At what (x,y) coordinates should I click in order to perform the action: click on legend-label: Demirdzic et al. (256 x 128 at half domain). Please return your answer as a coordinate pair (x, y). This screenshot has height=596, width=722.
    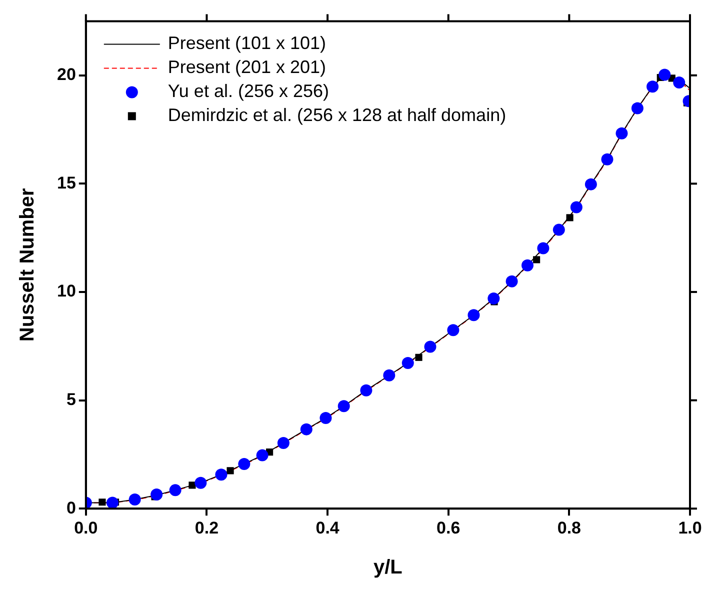
    Looking at the image, I should click on (337, 115).